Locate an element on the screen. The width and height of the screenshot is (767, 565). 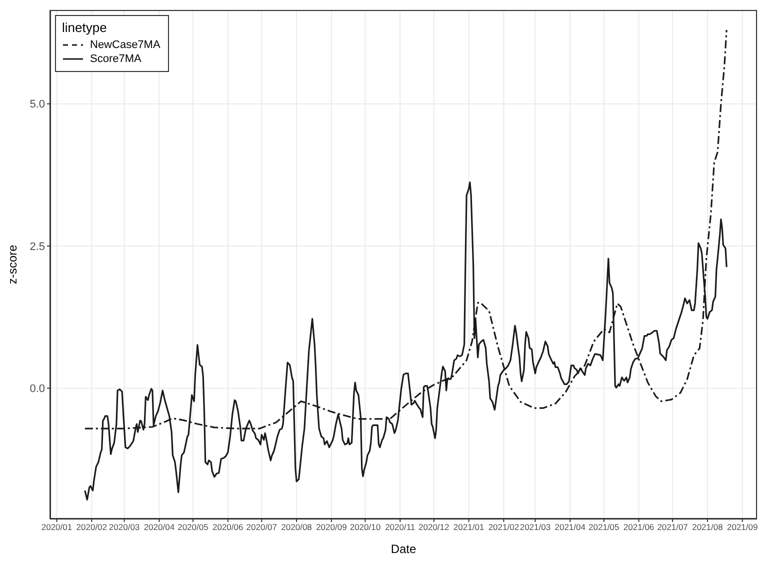
x-tick-label: 2020/03 is located at coordinates (124, 527).